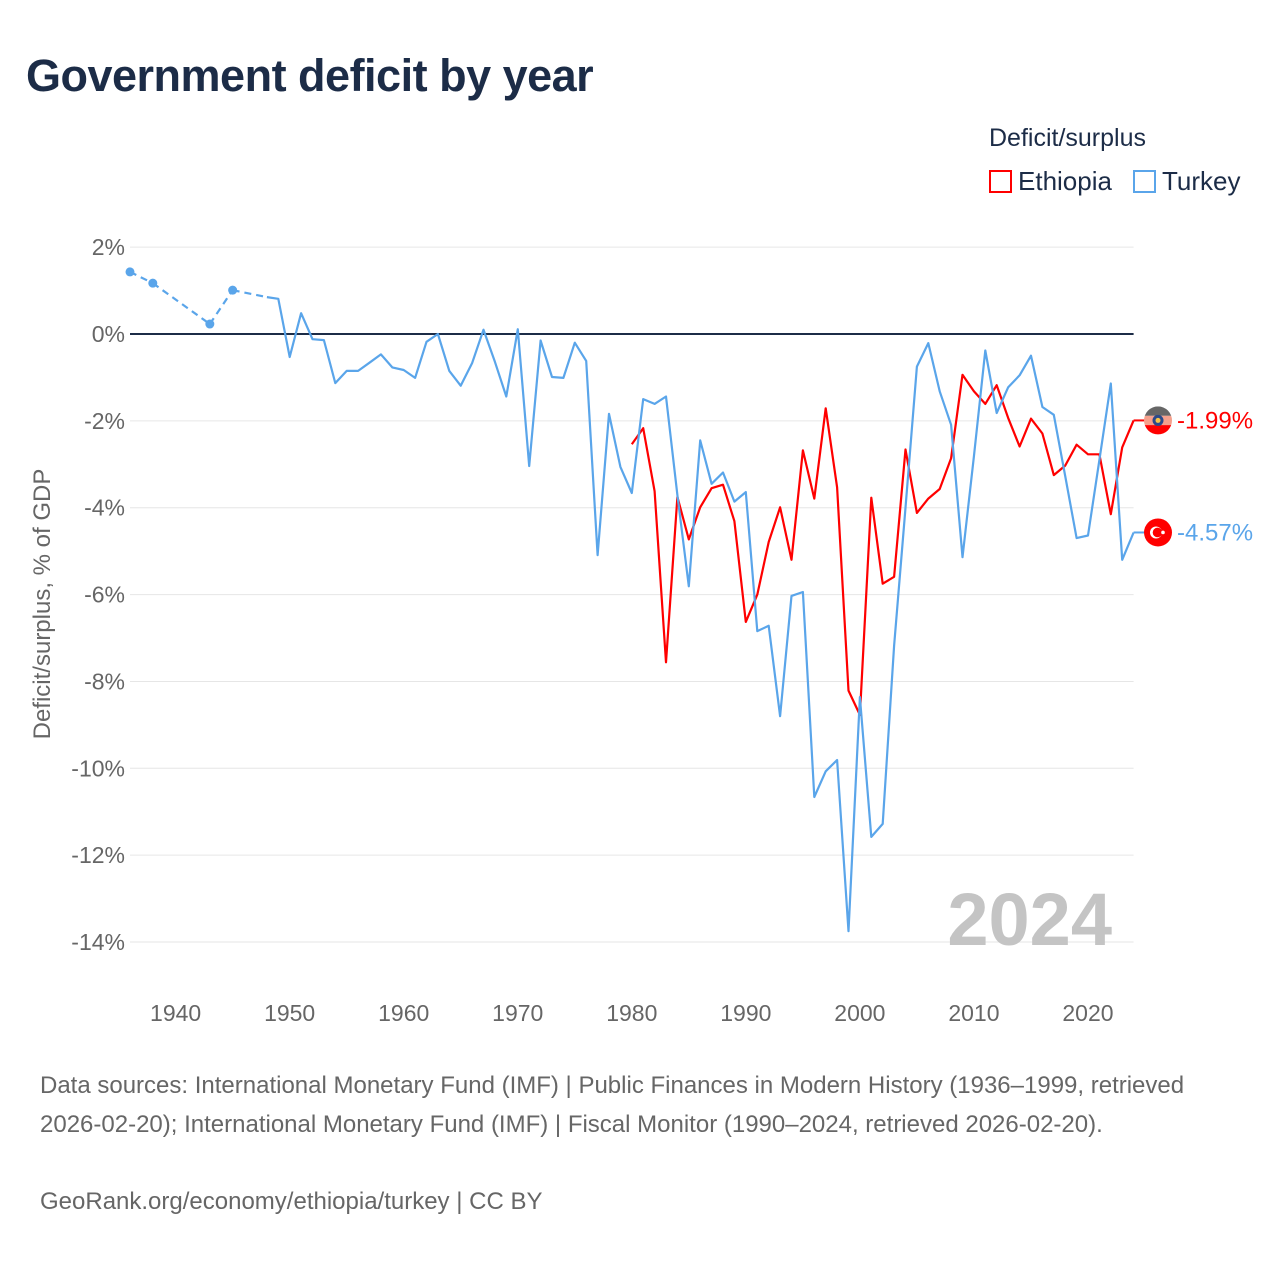 The height and width of the screenshot is (1280, 1280). Describe the element at coordinates (1000, 181) in the screenshot. I see `legend-swatch-ethiopia` at that location.